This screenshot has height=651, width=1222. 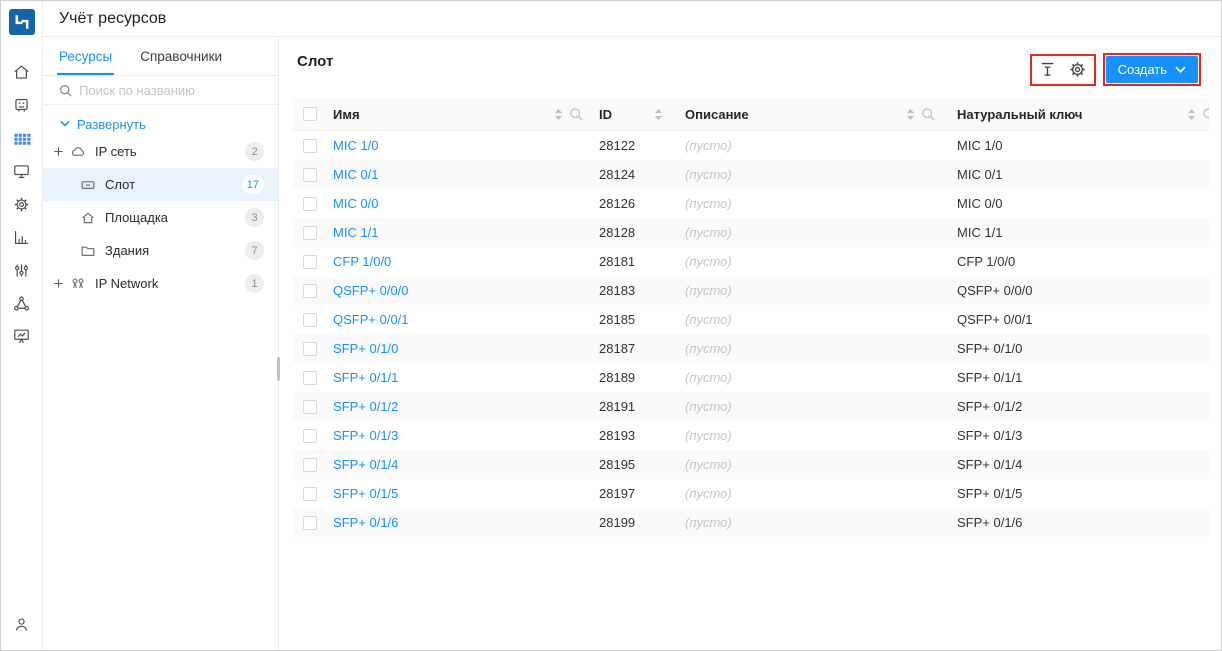 What do you see at coordinates (995, 290) in the screenshot?
I see `row-natural-key: QSFP+ 0/0/0` at bounding box center [995, 290].